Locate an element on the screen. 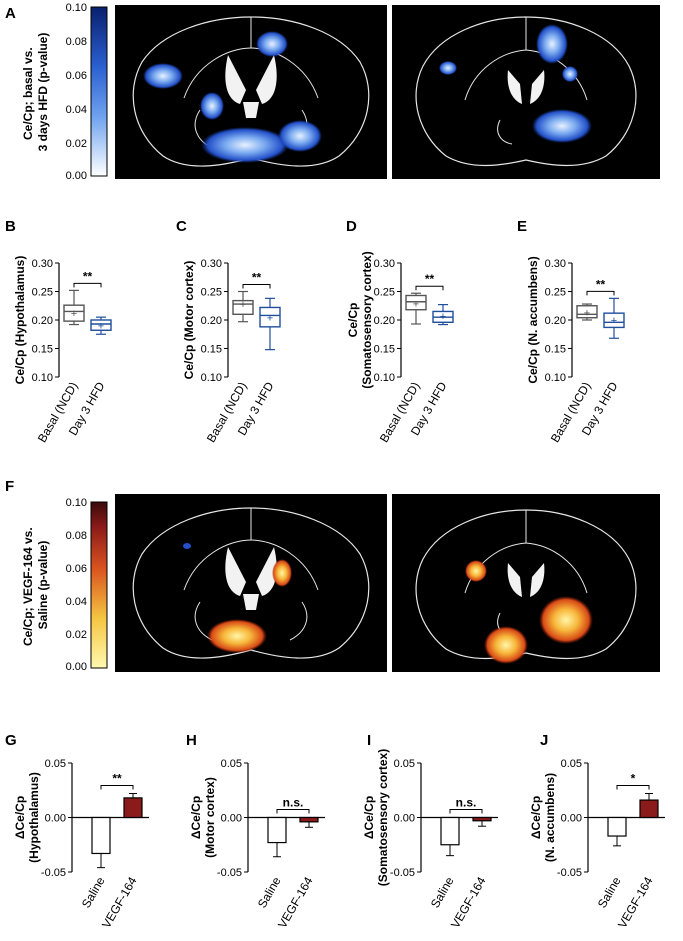 Image resolution: width=683 pixels, height=941 pixels. panel-letter-e: E is located at coordinates (522, 226).